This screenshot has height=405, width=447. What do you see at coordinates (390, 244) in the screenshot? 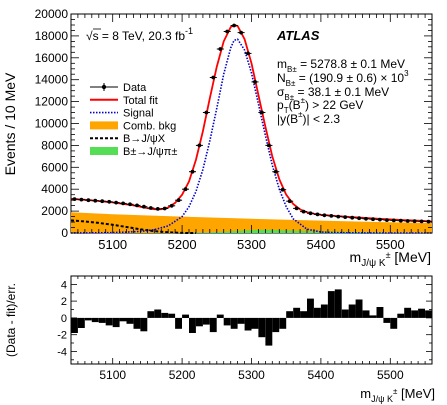
I see `main-x-tick-label: 5500` at bounding box center [390, 244].